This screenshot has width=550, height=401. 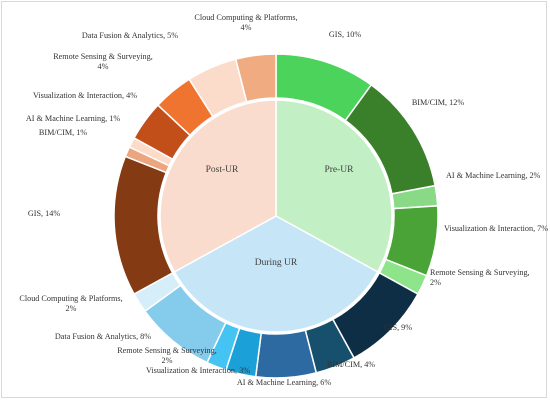 What do you see at coordinates (222, 170) in the screenshot?
I see `inner-label-post-ur: Post-UR` at bounding box center [222, 170].